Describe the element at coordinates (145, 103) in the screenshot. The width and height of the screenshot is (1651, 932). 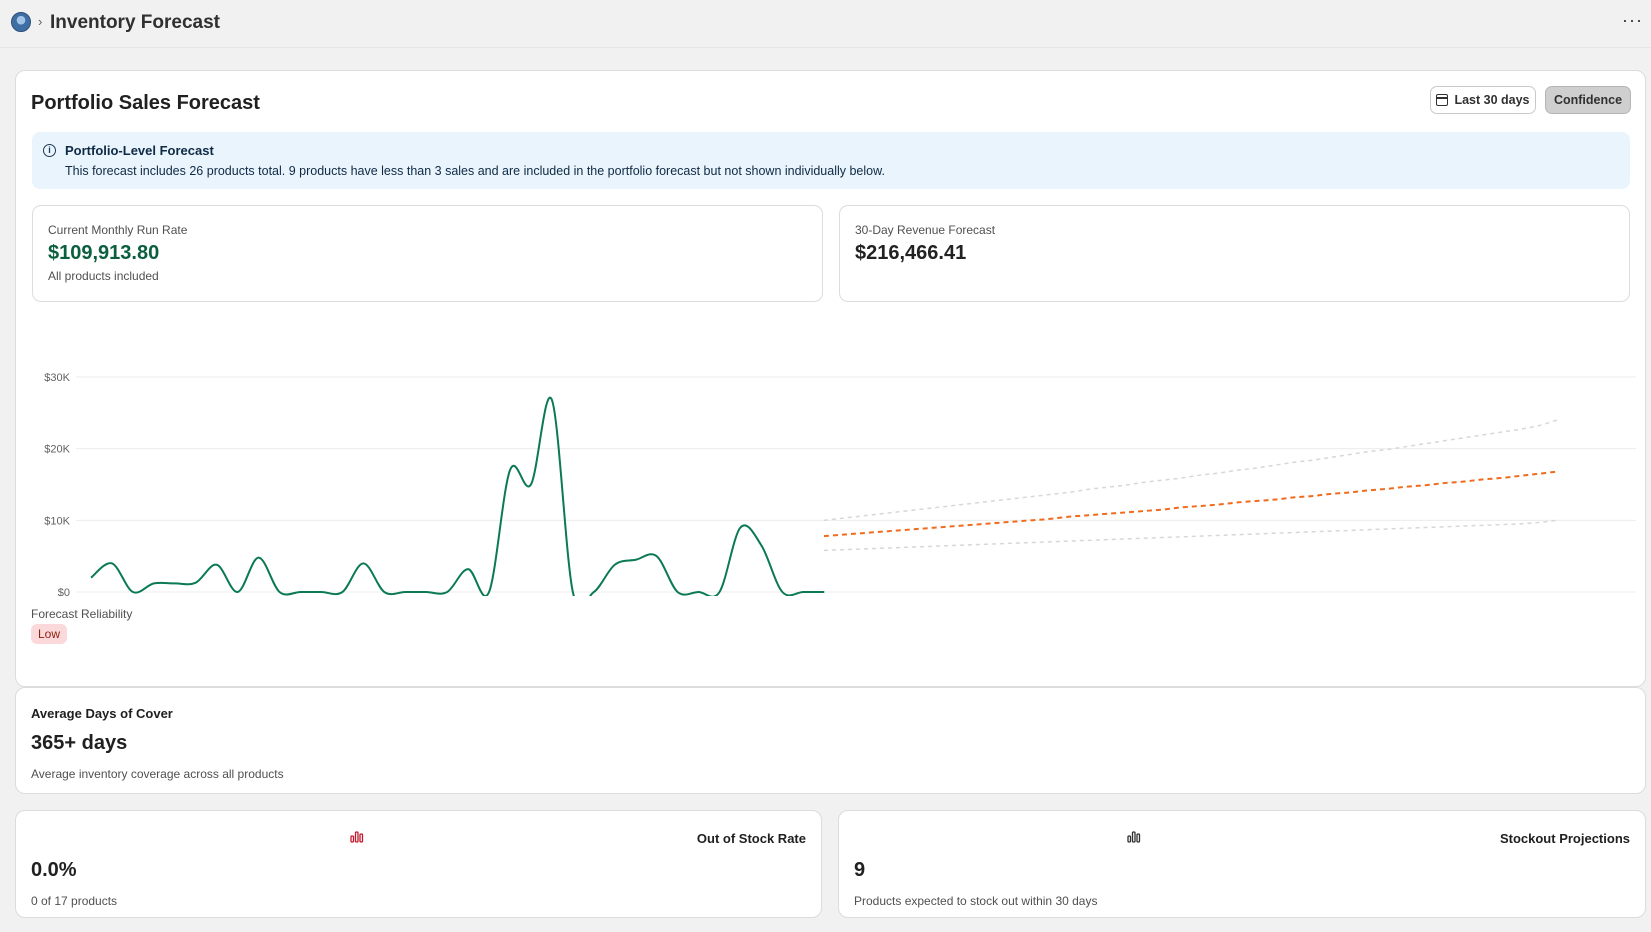
I see `card-title: Portfolio Sales Forecast` at that location.